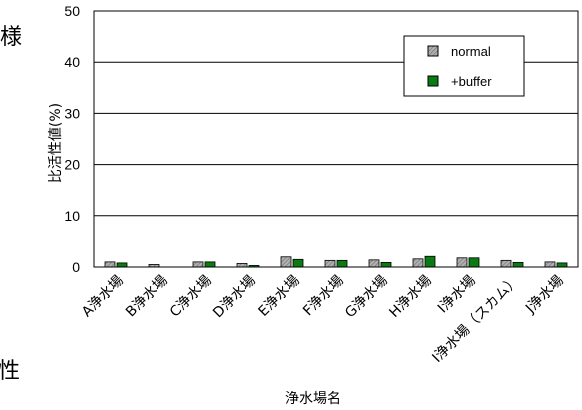 The image size is (582, 410). I want to click on x-tick-label: B浄水場, so click(147, 297).